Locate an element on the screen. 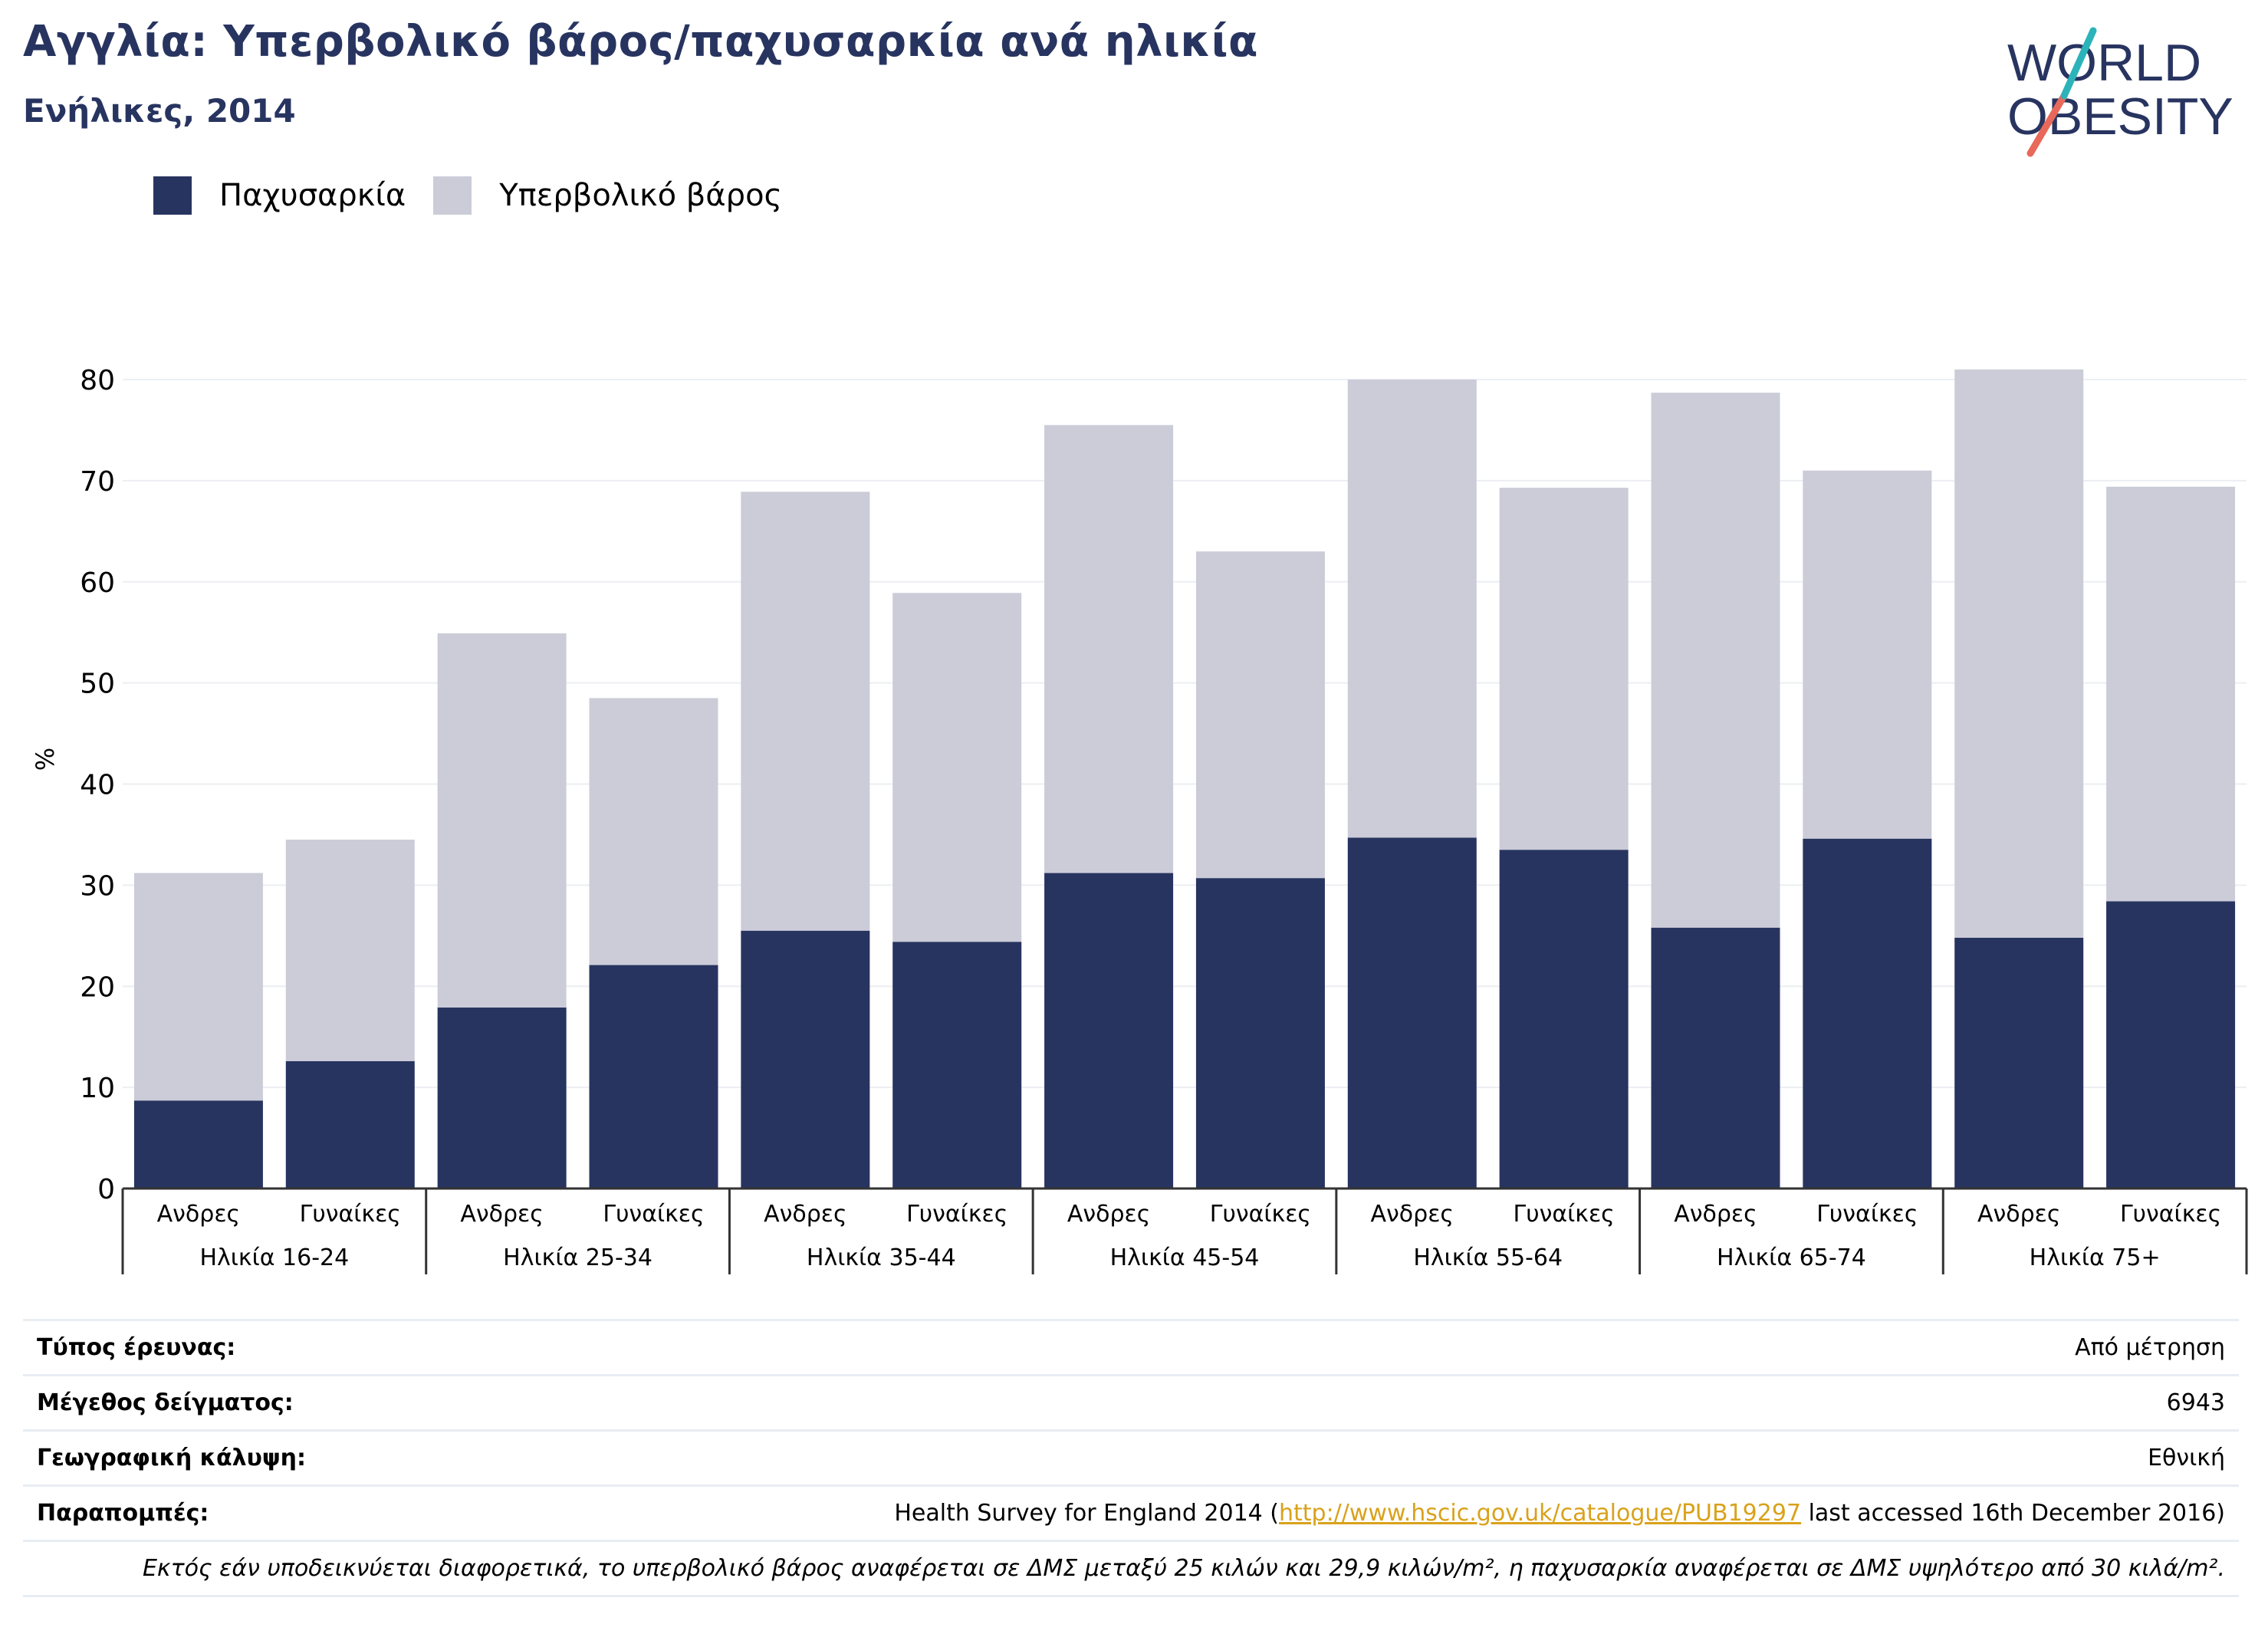 The height and width of the screenshot is (1634, 2268). legend-label-obesity: Παχυσαρκία is located at coordinates (312, 196).